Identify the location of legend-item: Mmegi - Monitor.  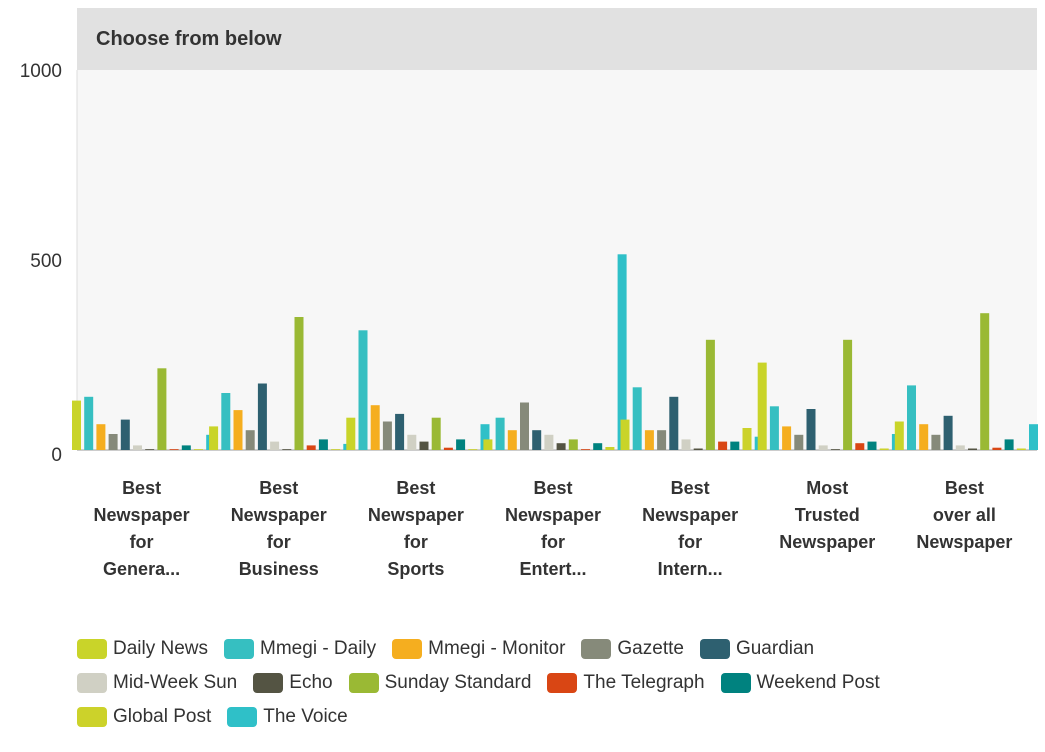
(478, 649).